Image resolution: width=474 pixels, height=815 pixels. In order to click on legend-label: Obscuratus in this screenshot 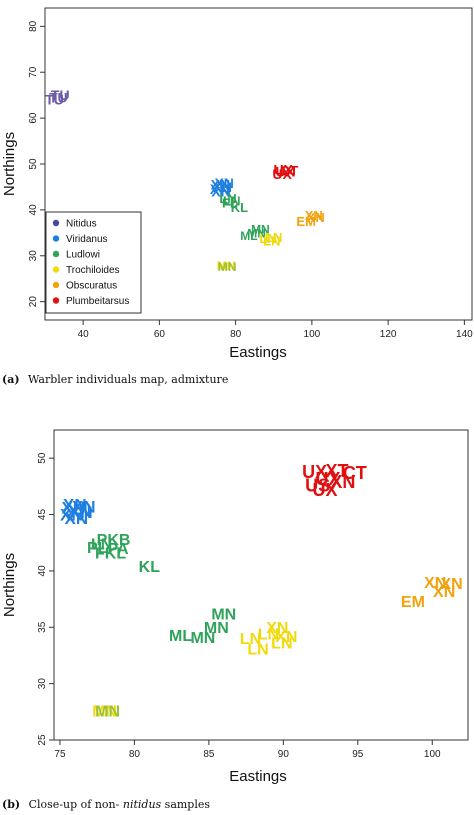, I will do `click(91, 286)`.